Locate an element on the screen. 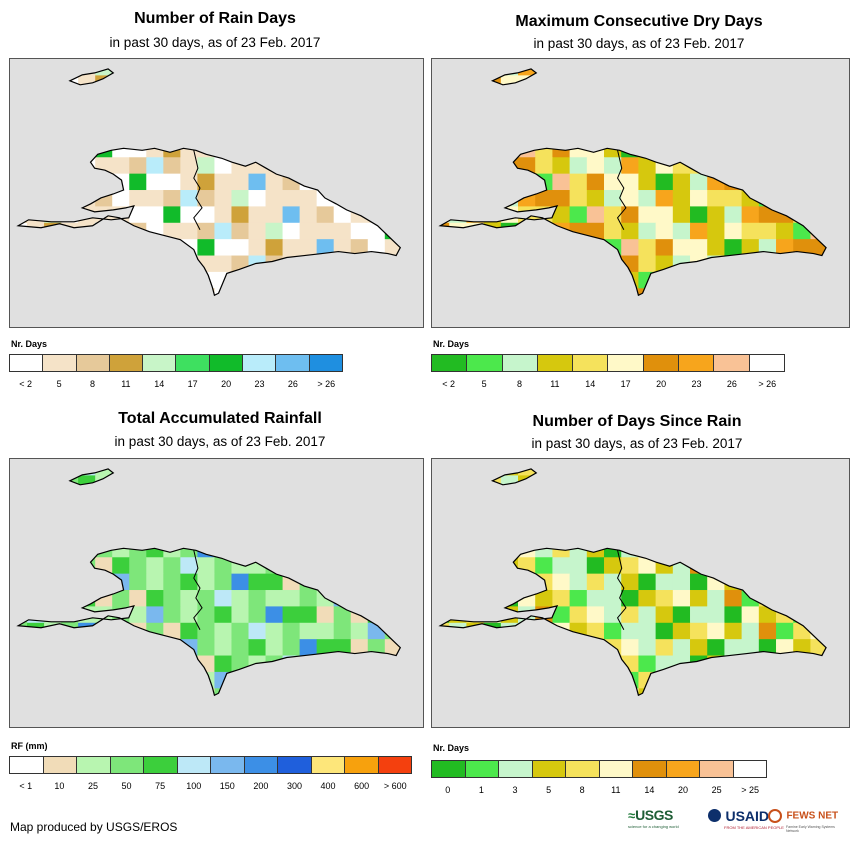 The image size is (854, 845). usgs-logo: ≈USGS science for a changing world is located at coordinates (653, 818).